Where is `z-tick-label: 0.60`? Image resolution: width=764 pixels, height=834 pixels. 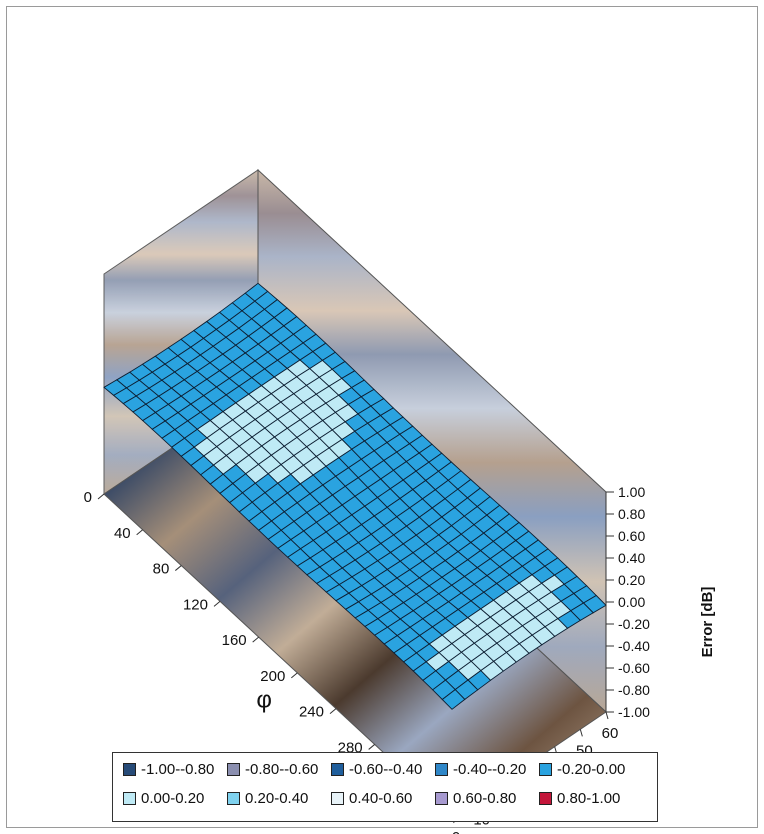 z-tick-label: 0.60 is located at coordinates (631, 536).